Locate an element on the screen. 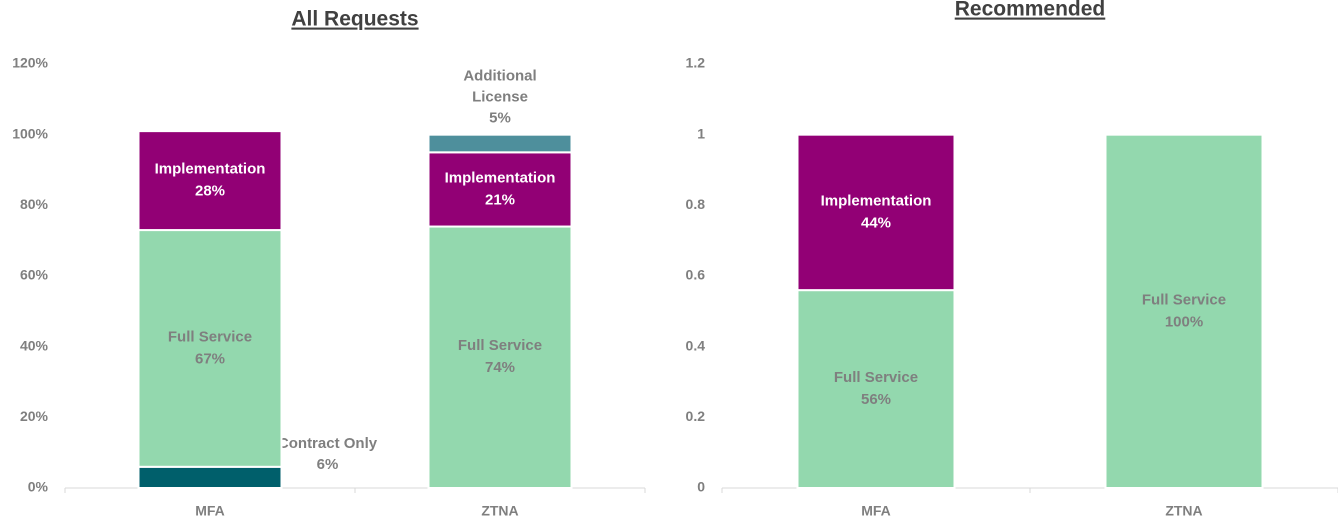  segment-value-label: 67% is located at coordinates (210, 358).